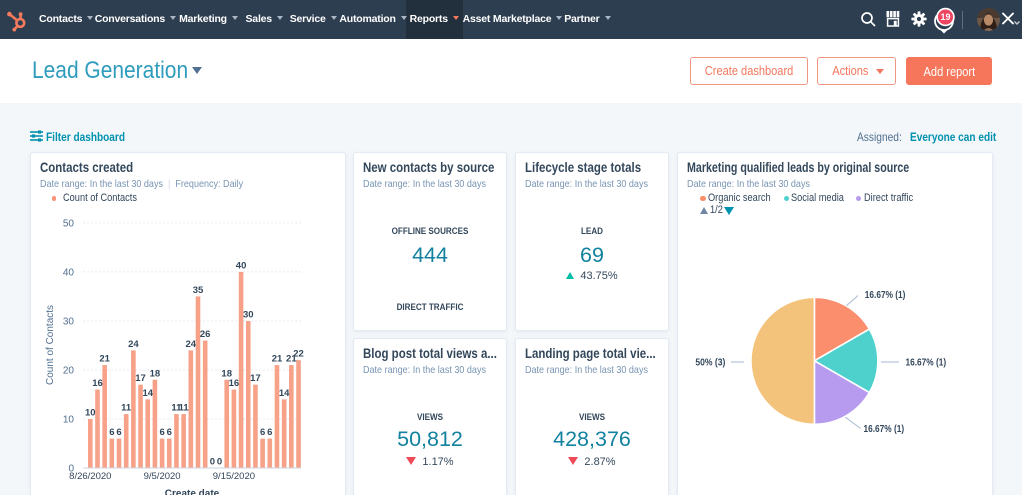 The width and height of the screenshot is (1022, 495). What do you see at coordinates (90, 476) in the screenshot?
I see `svg-text: 8/26/2020` at bounding box center [90, 476].